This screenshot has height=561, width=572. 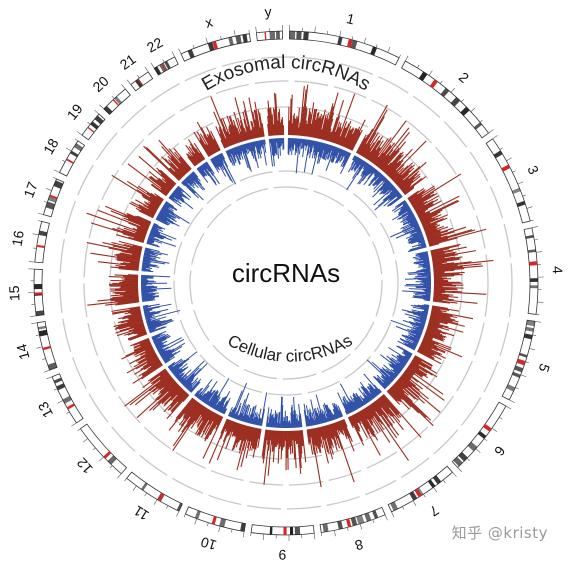 What do you see at coordinates (30, 189) in the screenshot?
I see `chromosome-label-17: 17` at bounding box center [30, 189].